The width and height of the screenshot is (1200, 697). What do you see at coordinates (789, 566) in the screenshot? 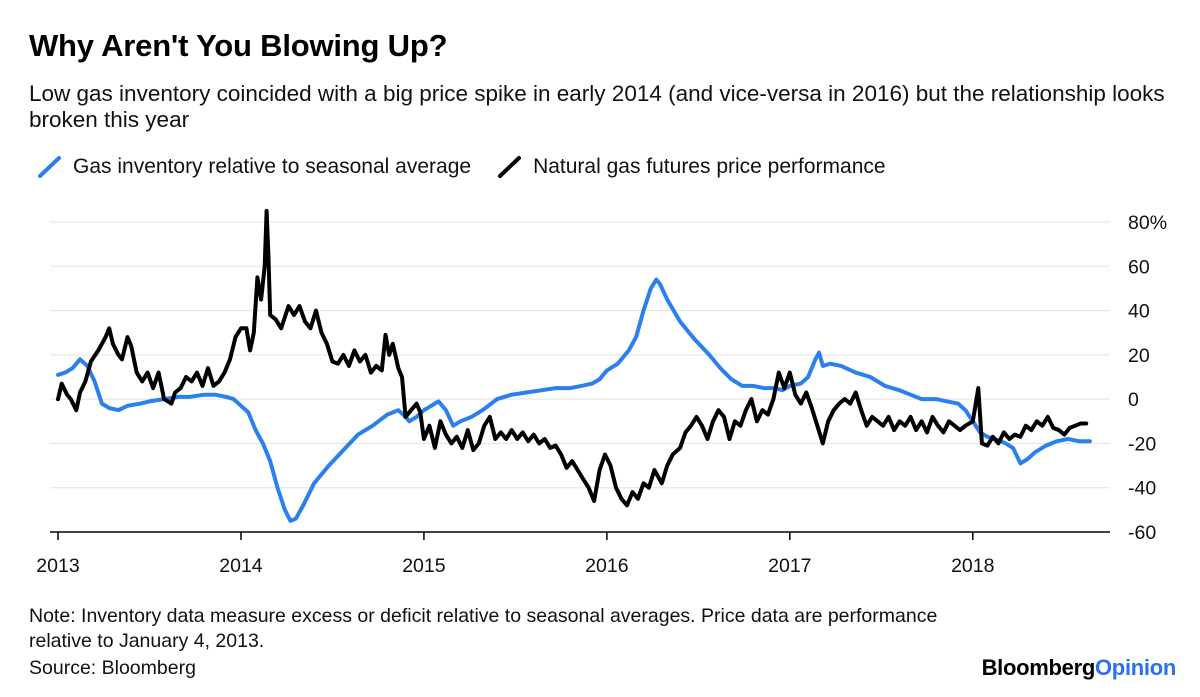
I see `x-tick-label: 2017` at bounding box center [789, 566].